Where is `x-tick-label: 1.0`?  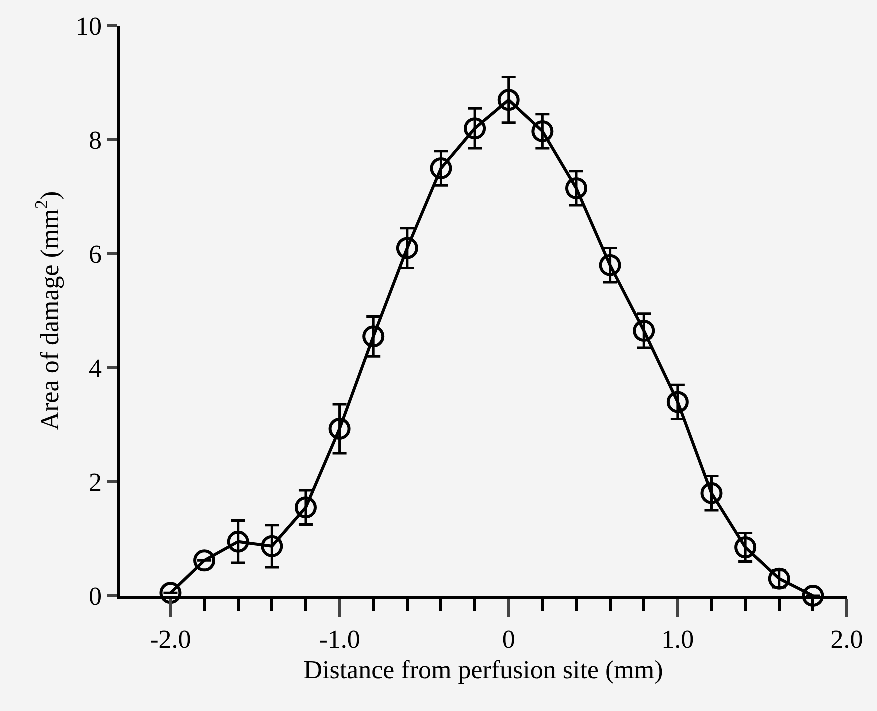
x-tick-label: 1.0 is located at coordinates (678, 639).